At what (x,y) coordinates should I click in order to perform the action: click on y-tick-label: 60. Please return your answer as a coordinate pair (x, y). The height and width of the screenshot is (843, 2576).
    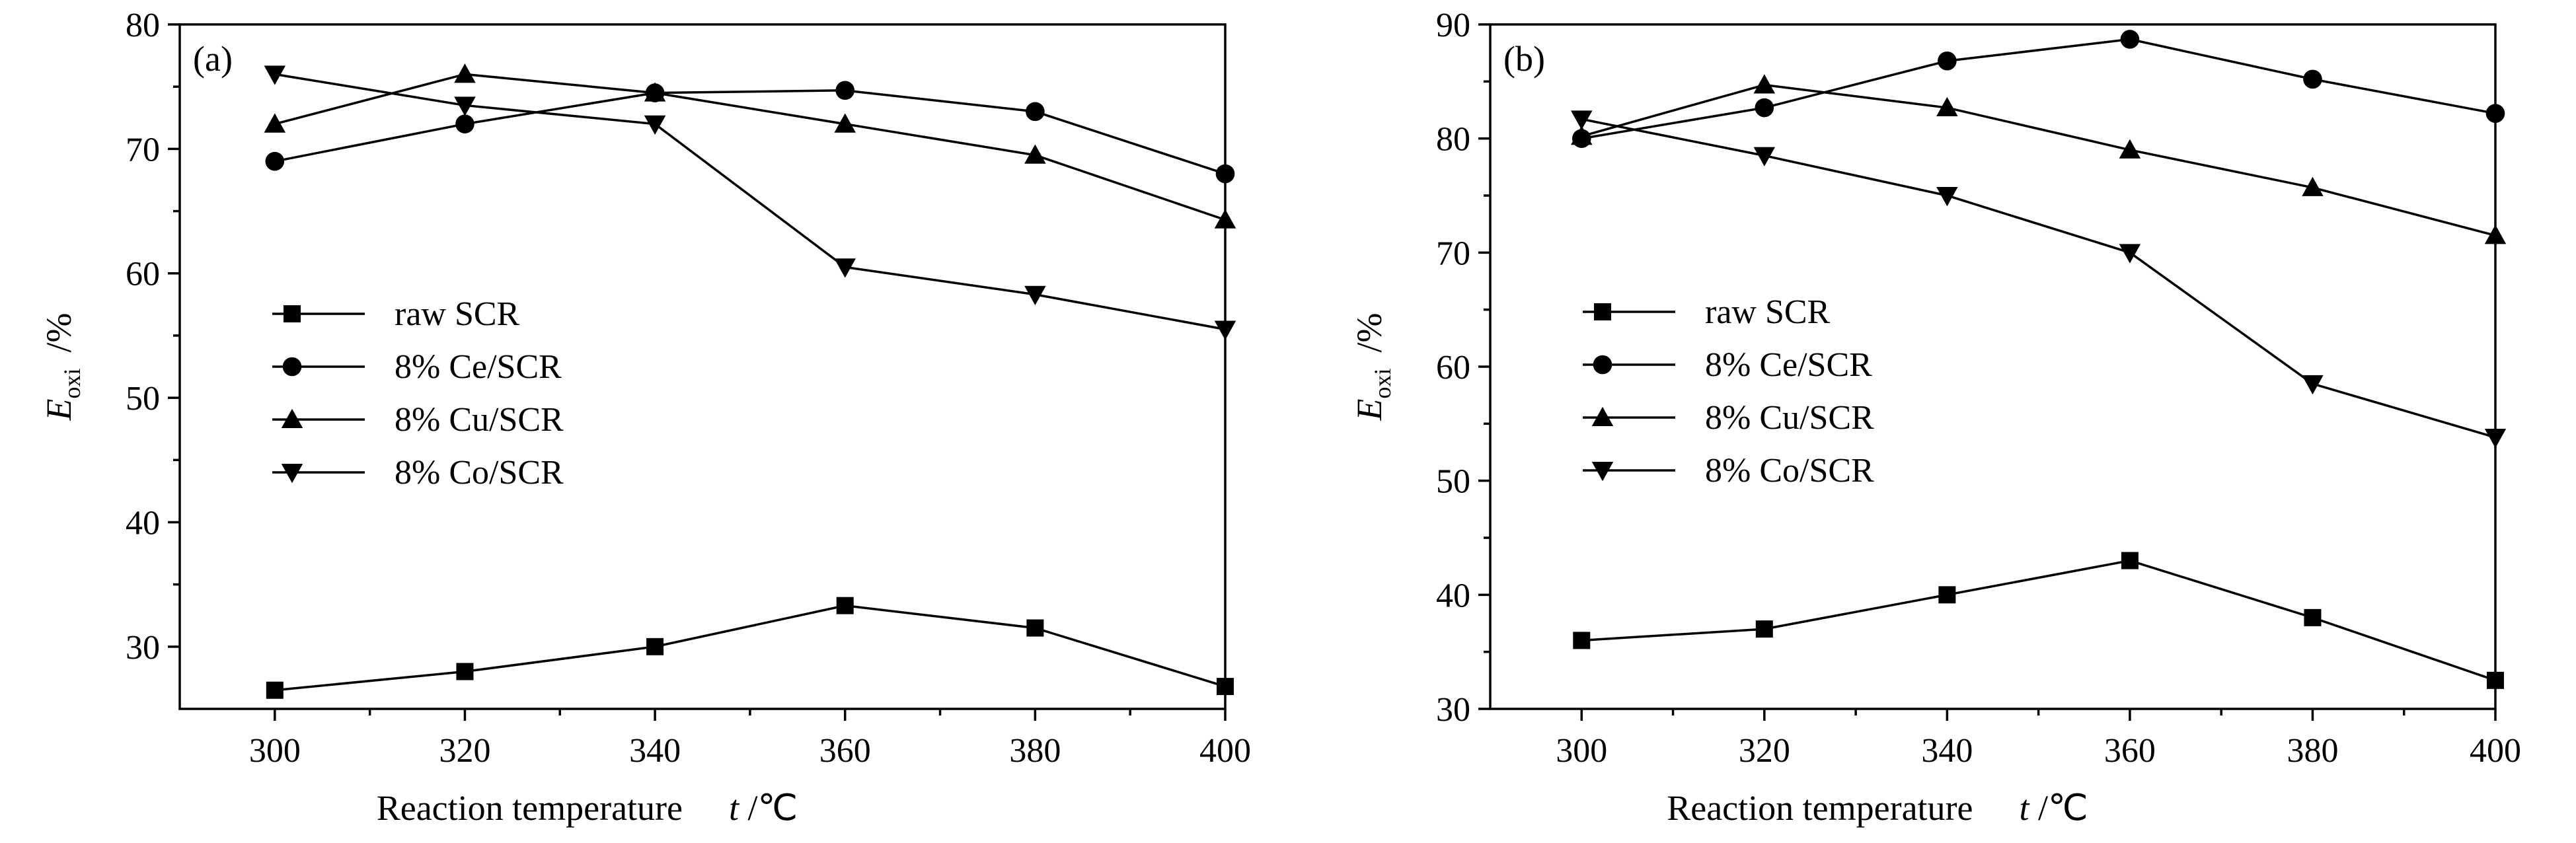
    Looking at the image, I should click on (1453, 368).